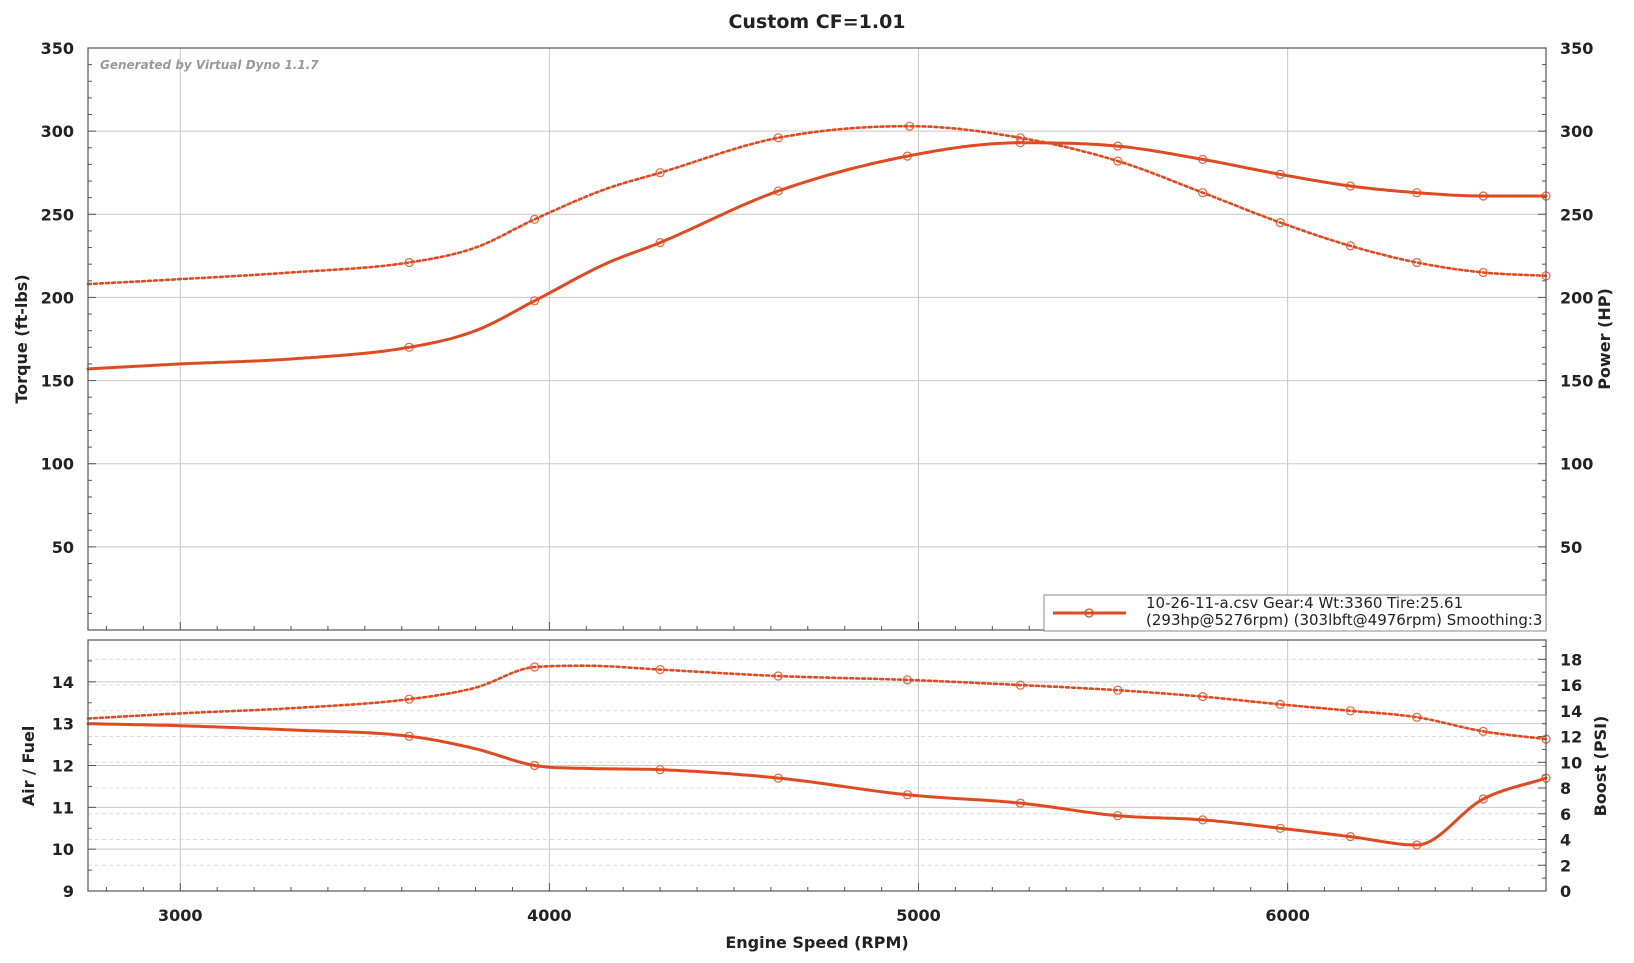  What do you see at coordinates (816, 22) in the screenshot?
I see `chart-title: Custom CF=1.01` at bounding box center [816, 22].